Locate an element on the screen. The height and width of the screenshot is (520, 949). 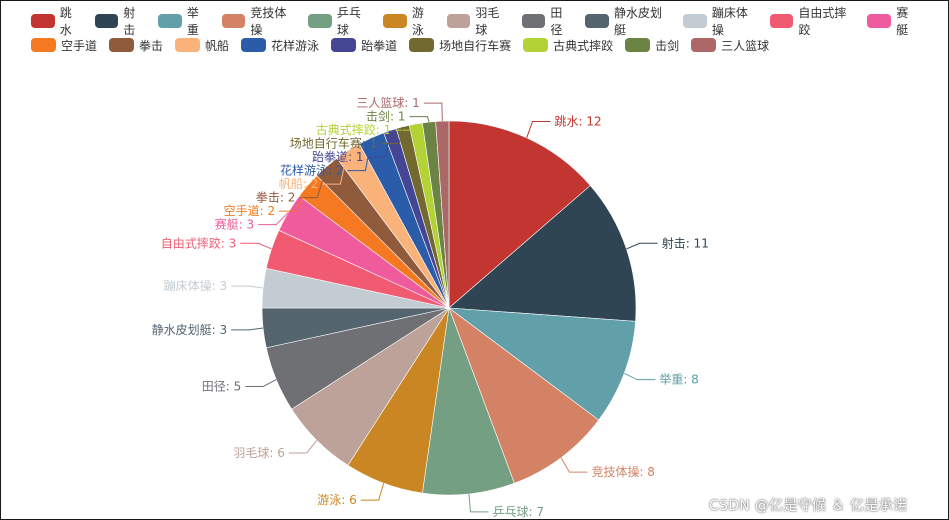
legend-label: 古典式摔跤 is located at coordinates (583, 45).